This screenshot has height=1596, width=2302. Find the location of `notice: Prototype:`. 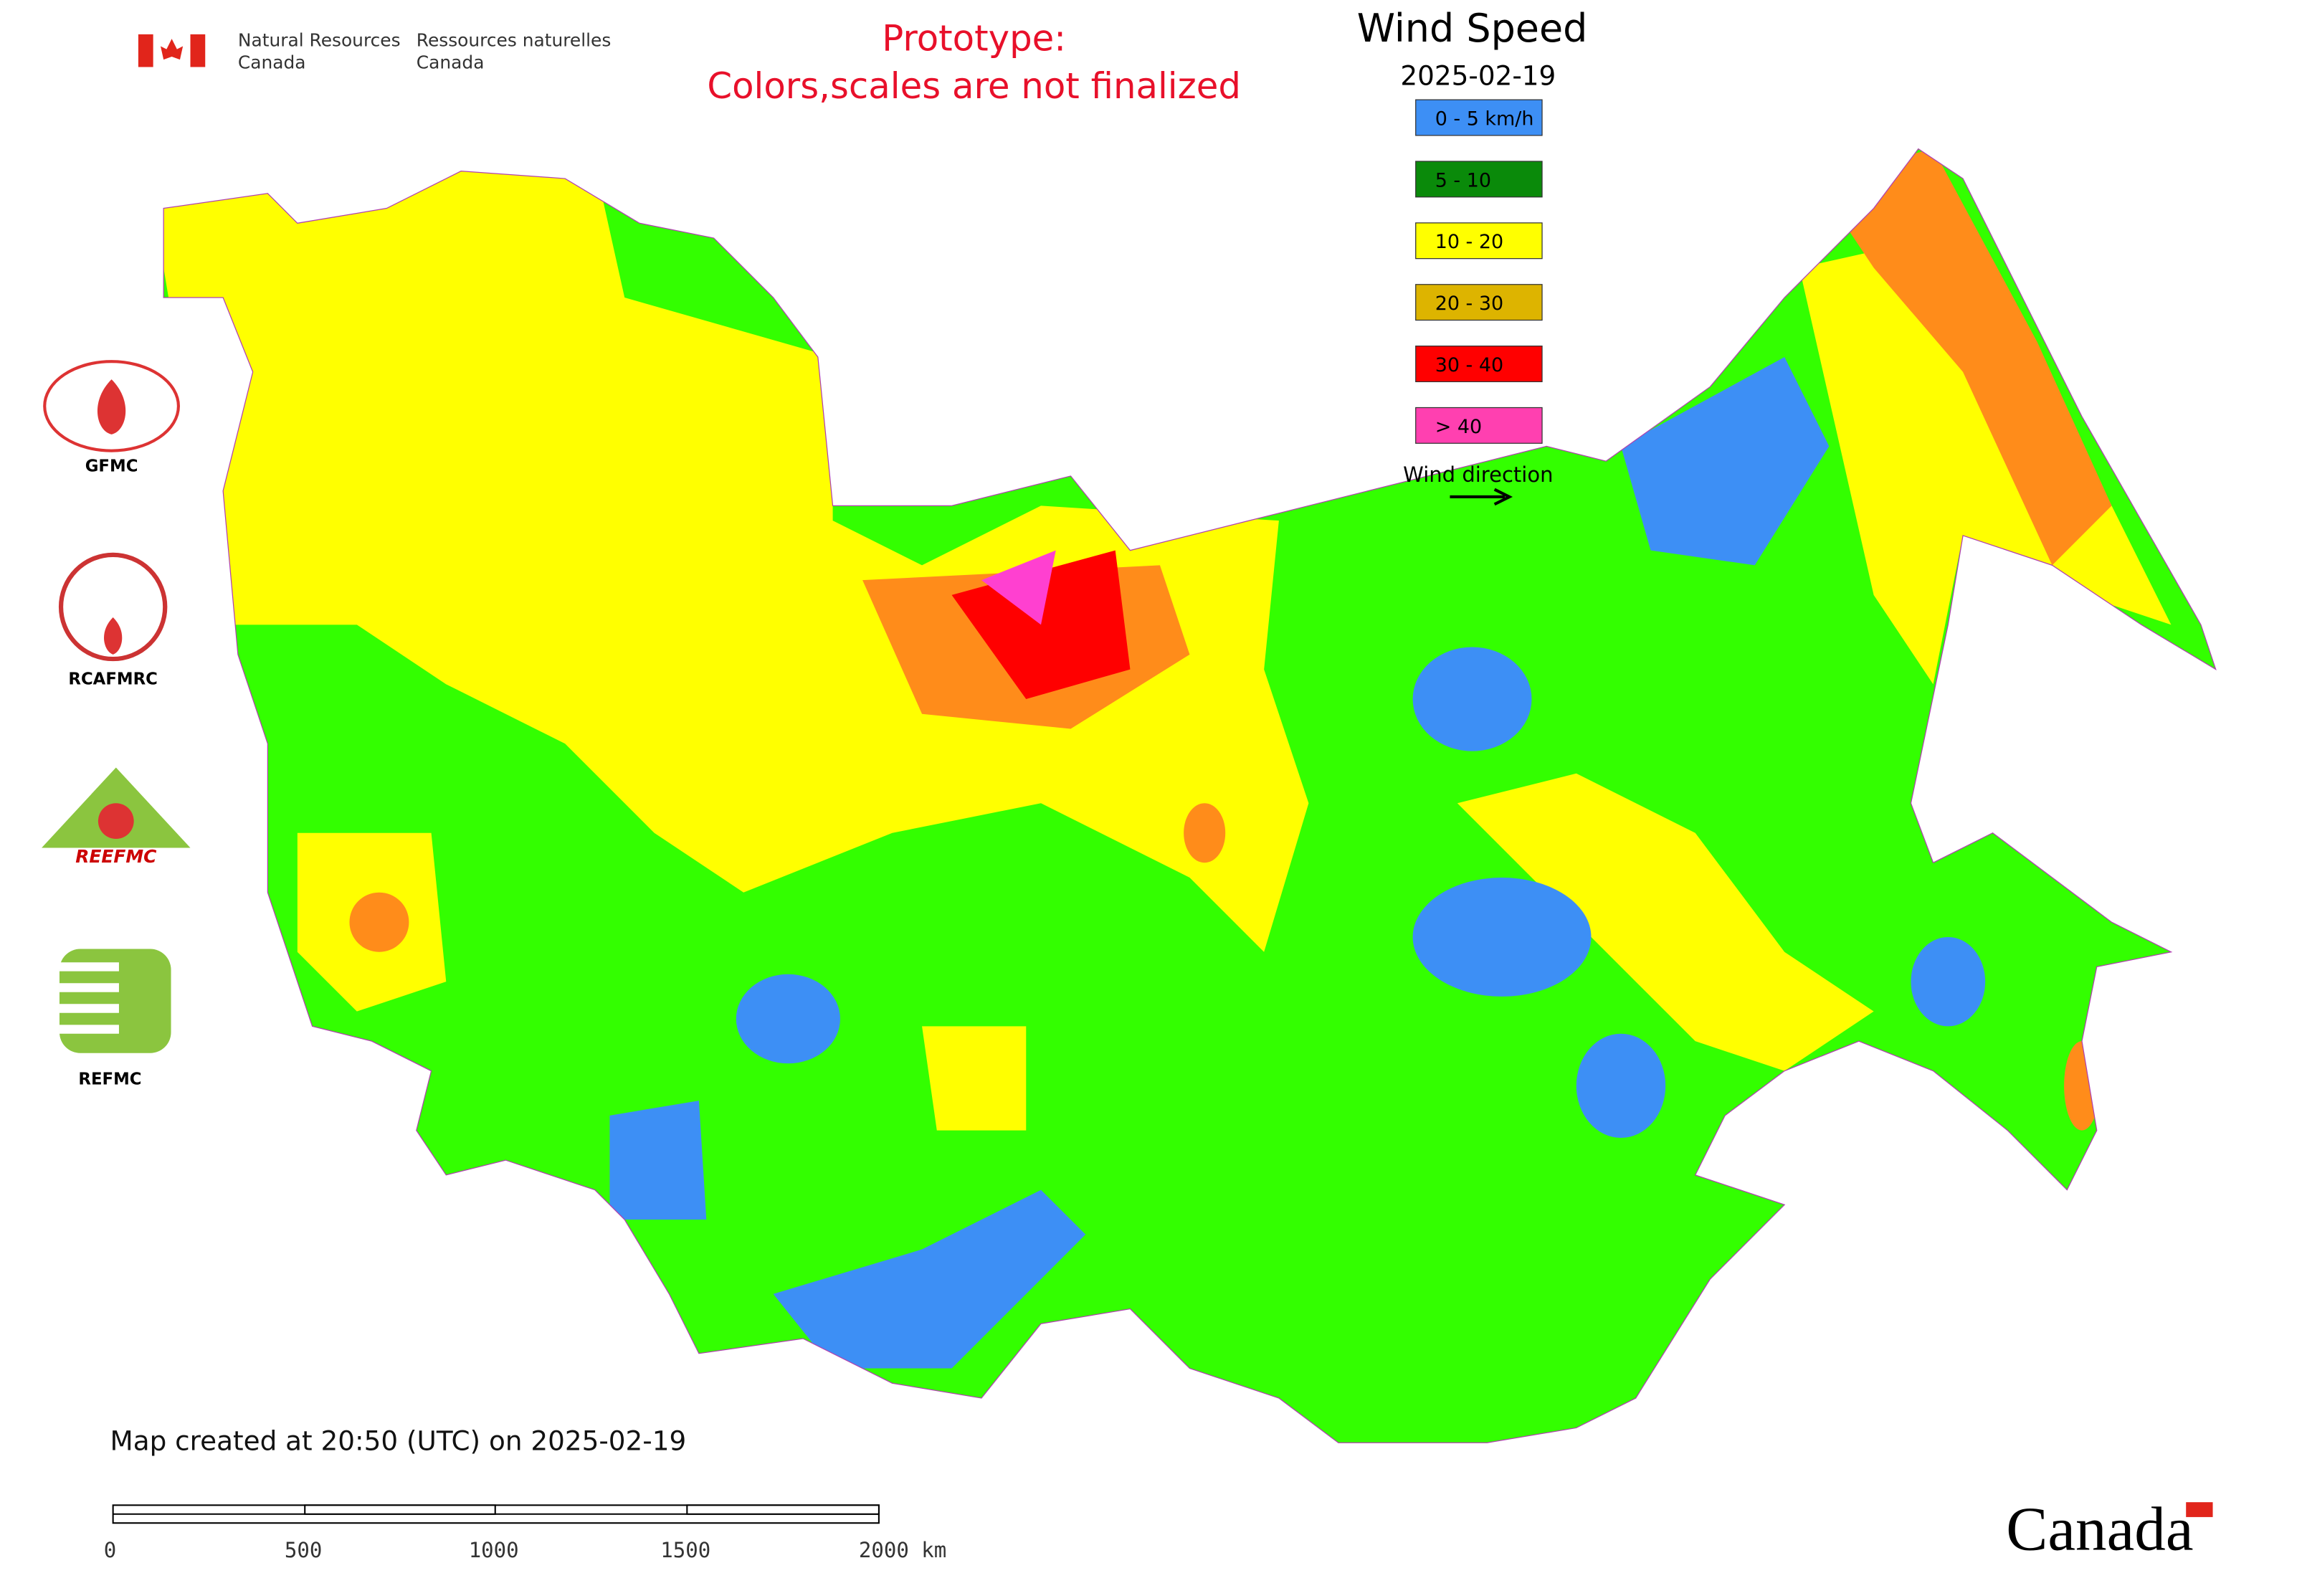

notice: Prototype: is located at coordinates (974, 39).